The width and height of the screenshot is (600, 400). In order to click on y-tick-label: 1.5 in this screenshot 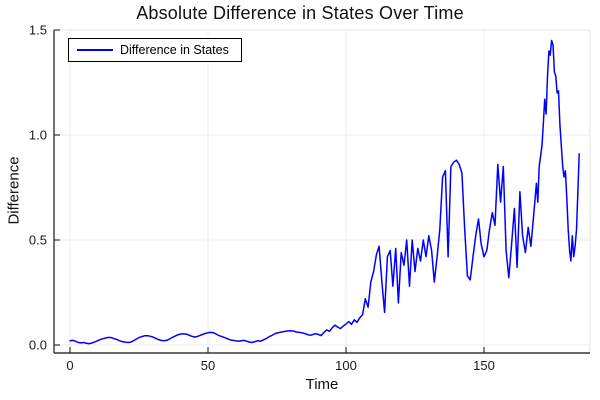, I will do `click(38, 30)`.